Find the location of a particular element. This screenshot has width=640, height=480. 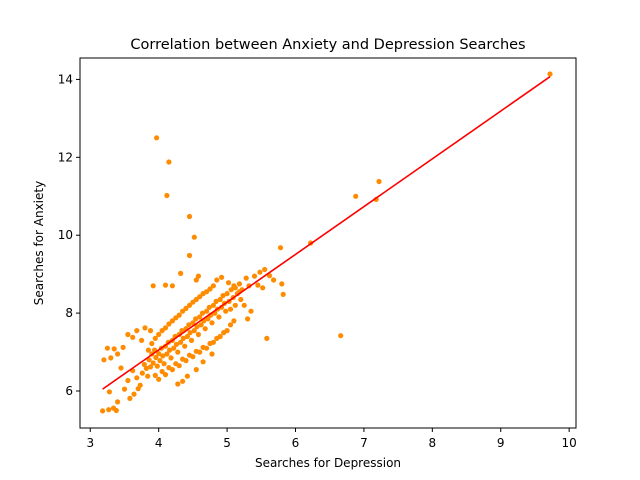

y-tick-label: 14 is located at coordinates (65, 79).